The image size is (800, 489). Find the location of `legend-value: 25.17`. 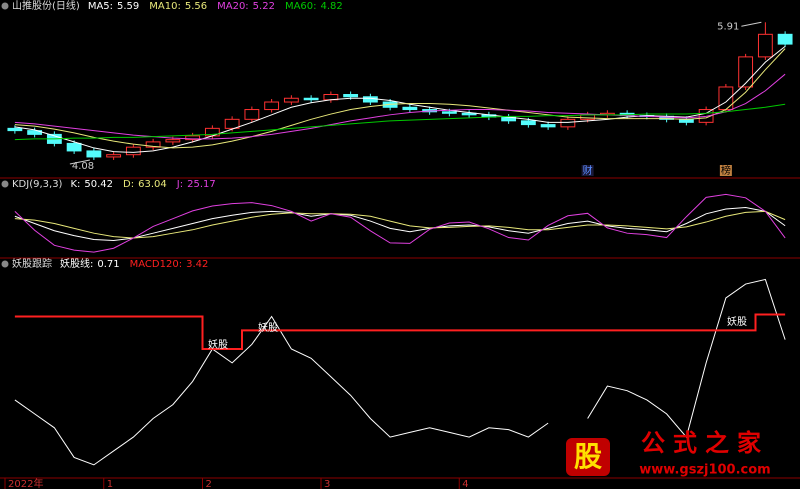

legend-value: 25.17 is located at coordinates (201, 184).